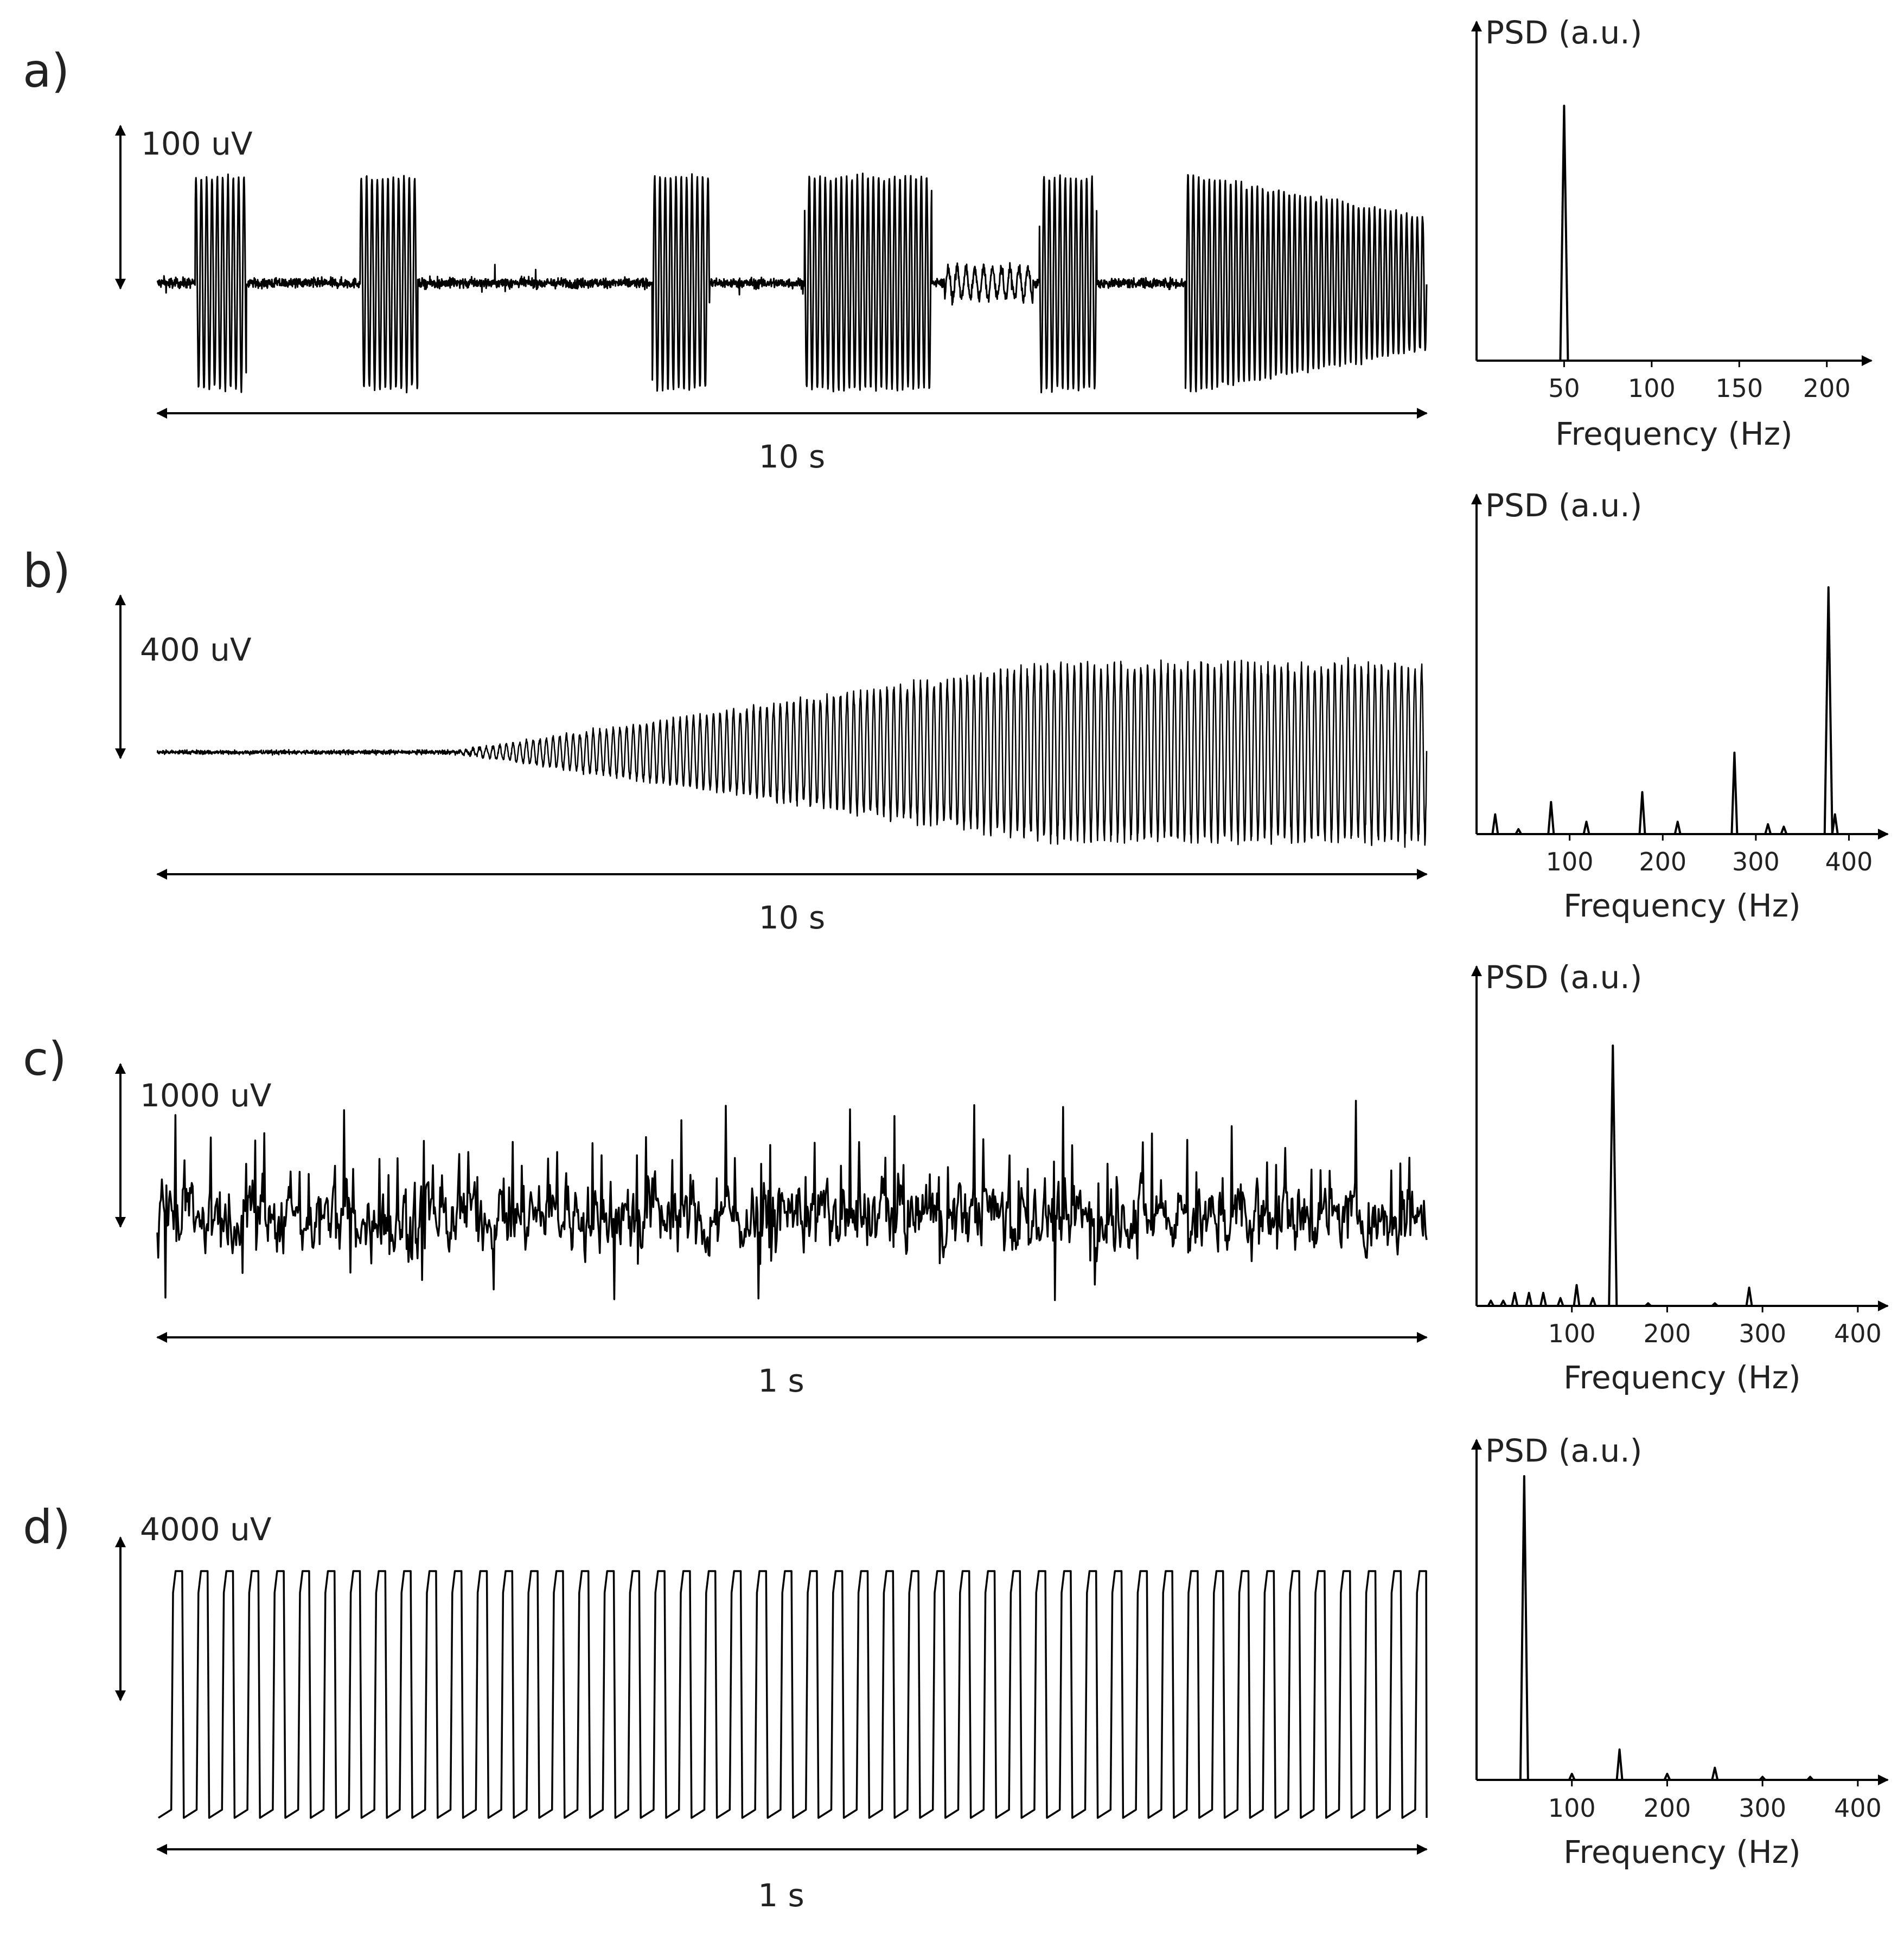 This screenshot has width=1904, height=1935. What do you see at coordinates (206, 1095) in the screenshot?
I see `amplitude-scale-label: 1000 uV` at bounding box center [206, 1095].